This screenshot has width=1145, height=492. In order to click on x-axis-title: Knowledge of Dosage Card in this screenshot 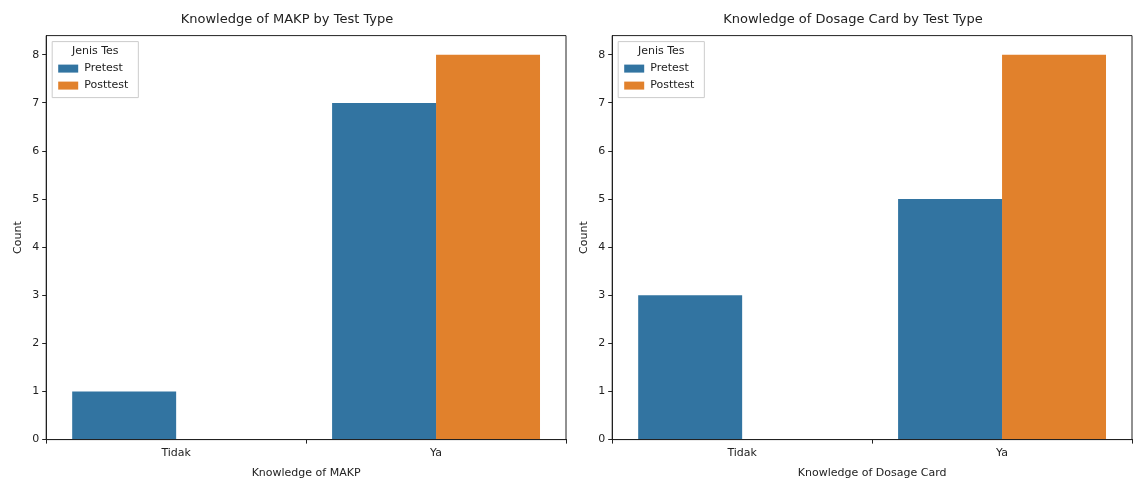, I will do `click(872, 473)`.